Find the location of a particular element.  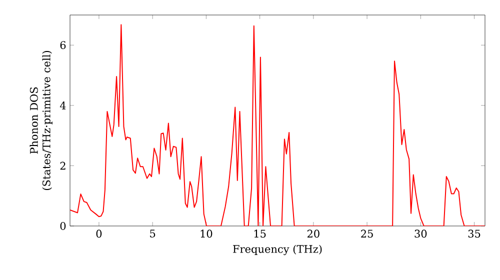

x-tick-label: 25 is located at coordinates (367, 234).